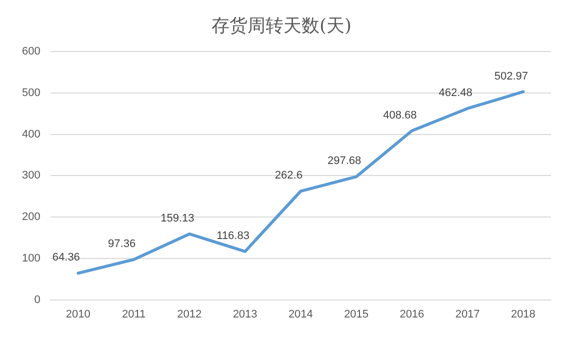  Describe the element at coordinates (122, 244) in the screenshot. I see `data-label: 97.36` at that location.